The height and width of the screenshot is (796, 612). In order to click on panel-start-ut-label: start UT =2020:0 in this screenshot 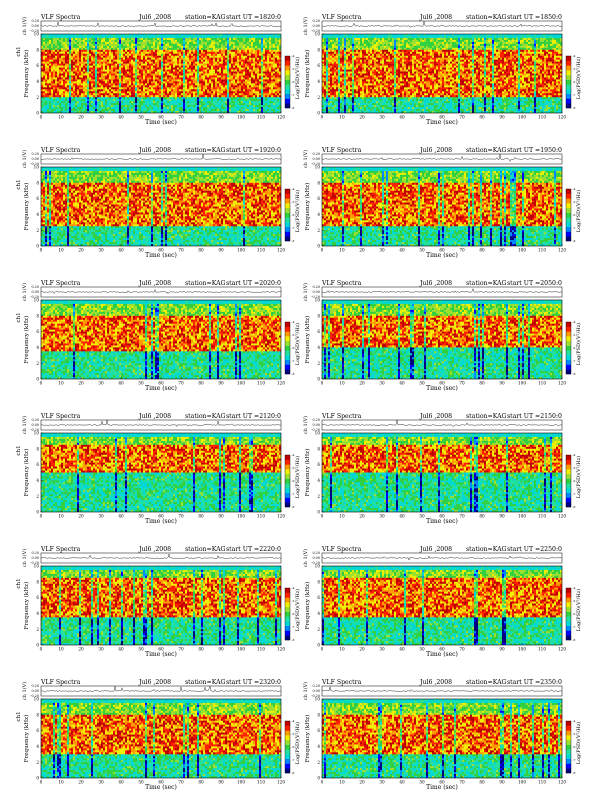, I will do `click(253, 283)`.